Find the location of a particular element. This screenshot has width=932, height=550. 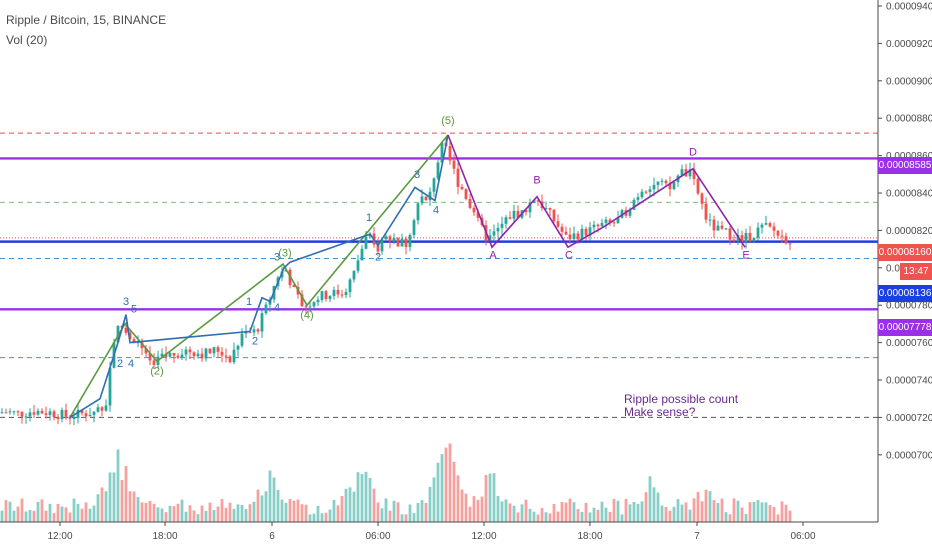

upper-level-tag: 0.00008585 is located at coordinates (905, 165).